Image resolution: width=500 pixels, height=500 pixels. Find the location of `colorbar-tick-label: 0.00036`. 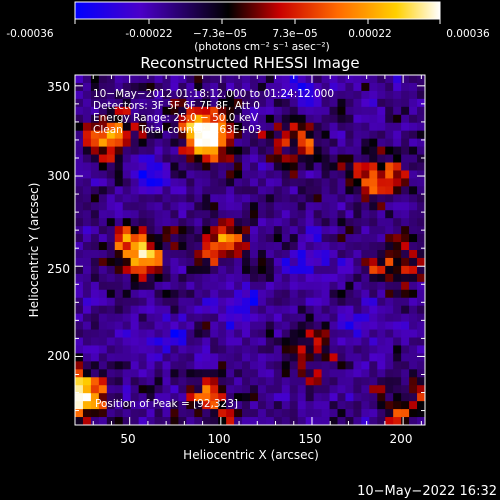

colorbar-tick-label: 0.00036 is located at coordinates (468, 34).